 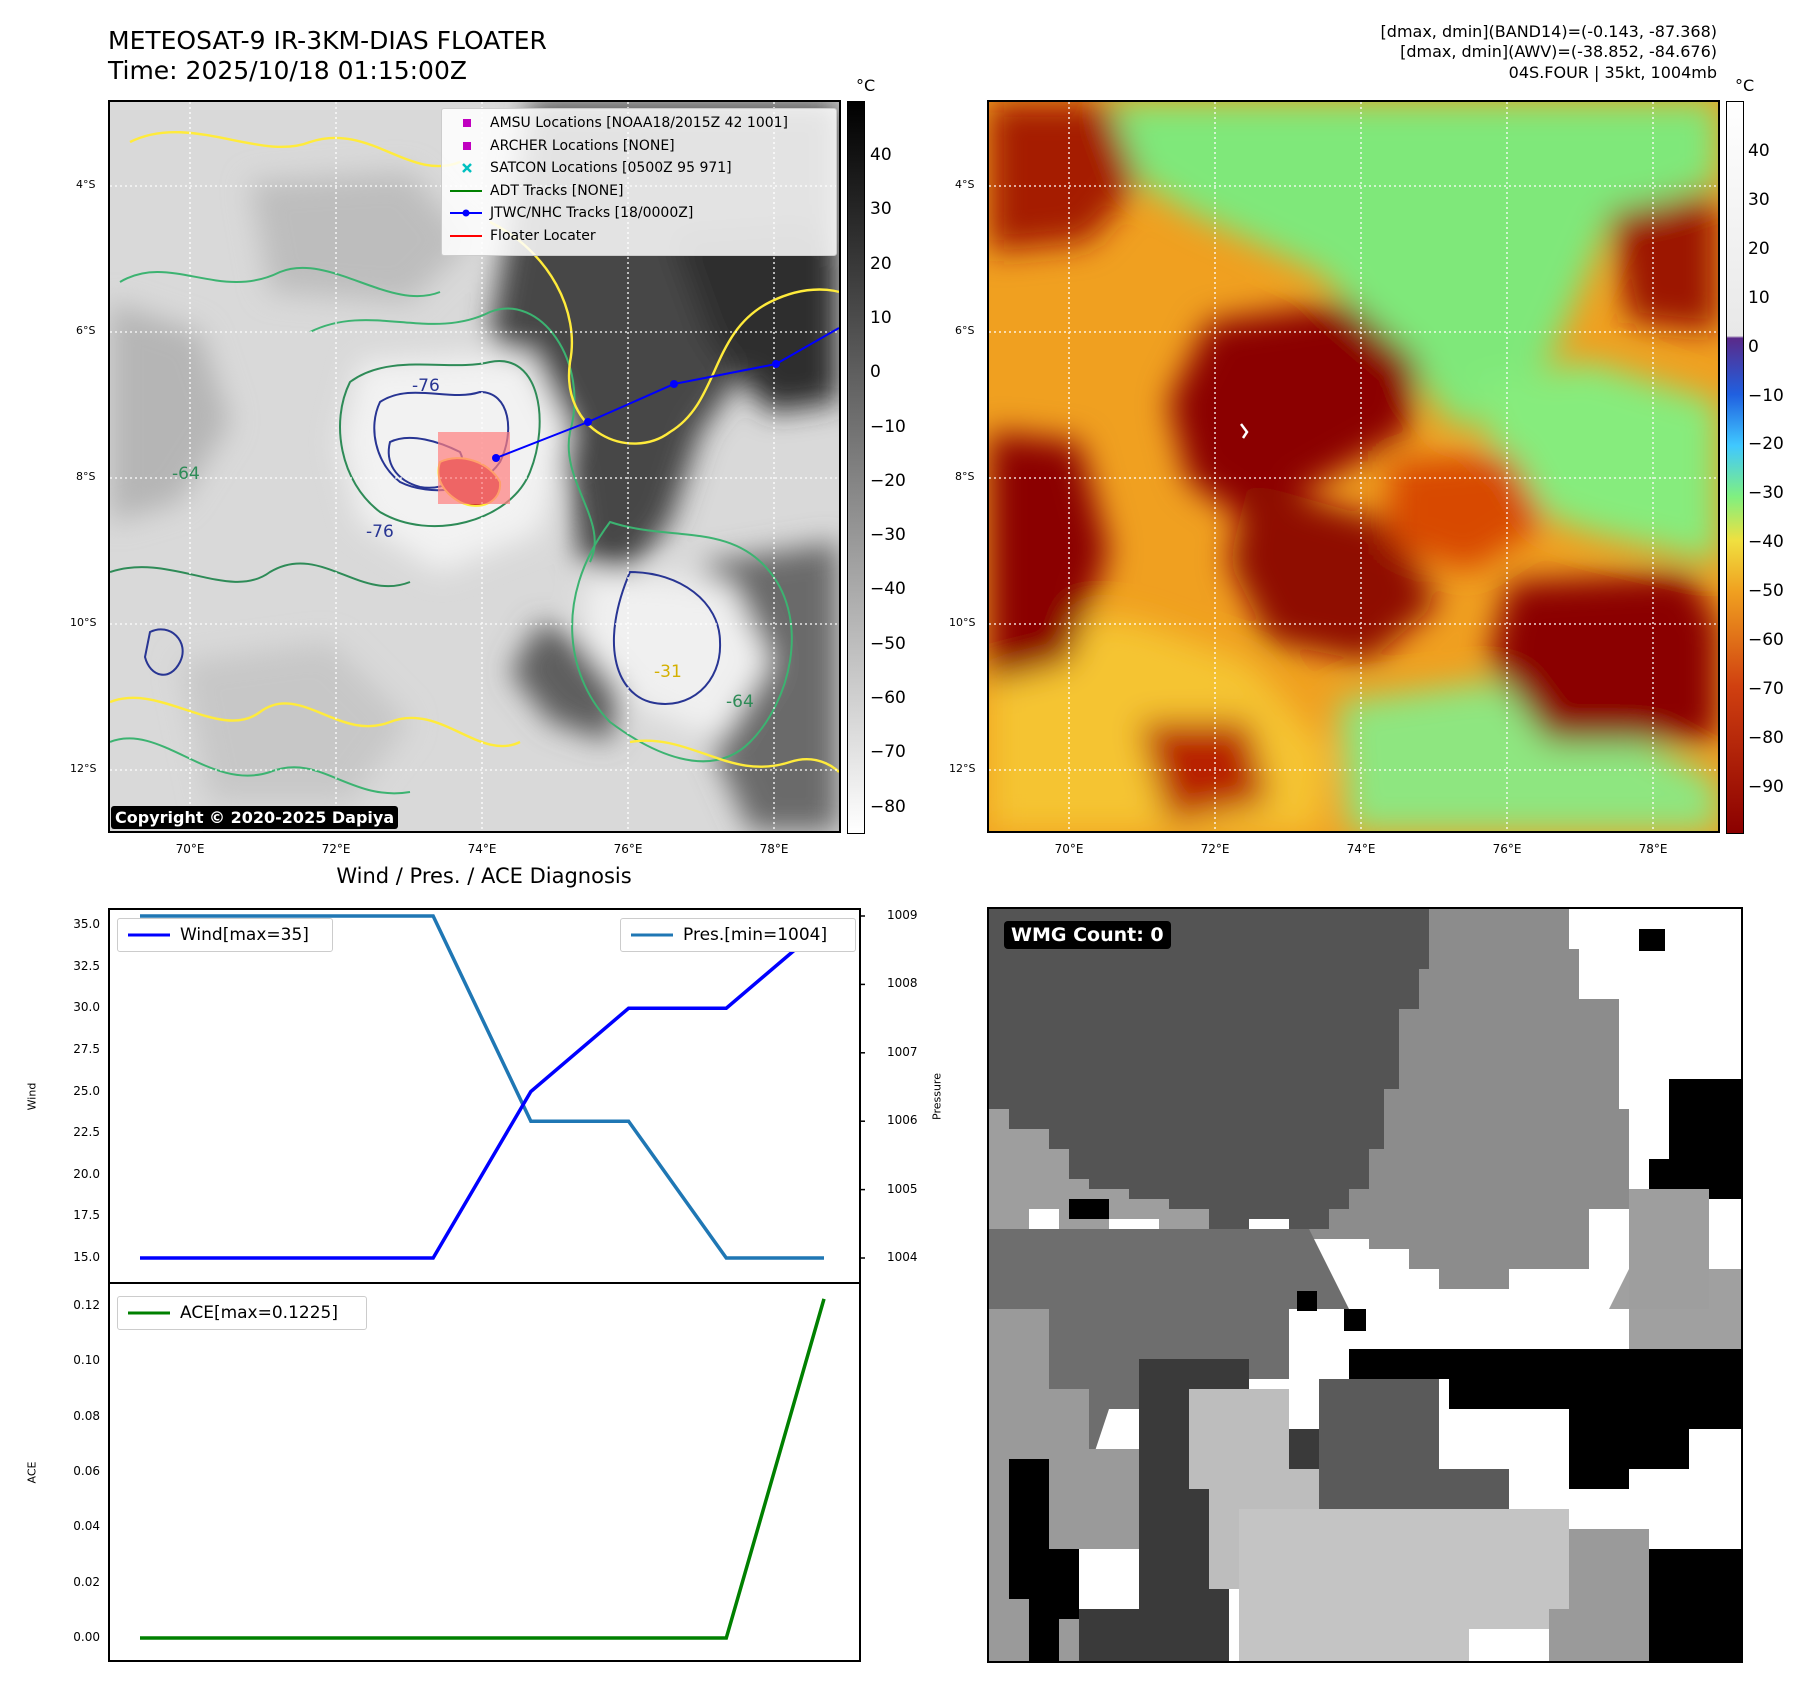 I want to click on legend-archer: ARCHER Locations [NONE], so click(x=639, y=146).